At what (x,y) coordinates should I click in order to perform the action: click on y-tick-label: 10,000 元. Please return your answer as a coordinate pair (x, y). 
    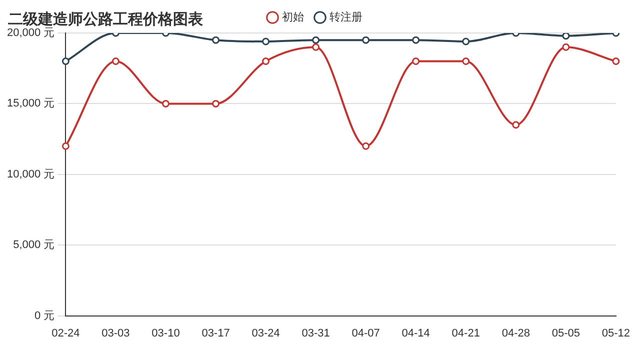
    Looking at the image, I should click on (31, 174).